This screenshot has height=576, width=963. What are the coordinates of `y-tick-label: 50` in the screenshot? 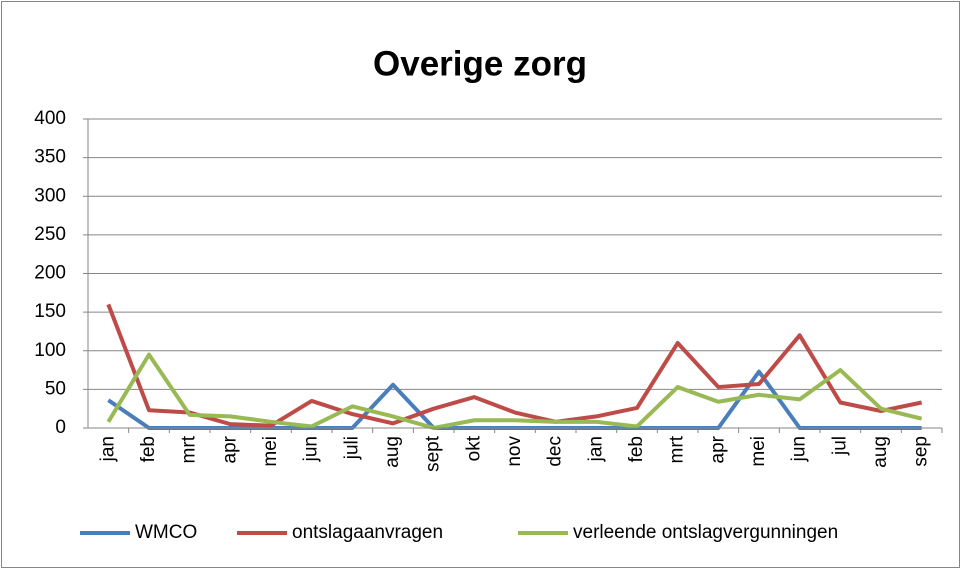 It's located at (55, 388).